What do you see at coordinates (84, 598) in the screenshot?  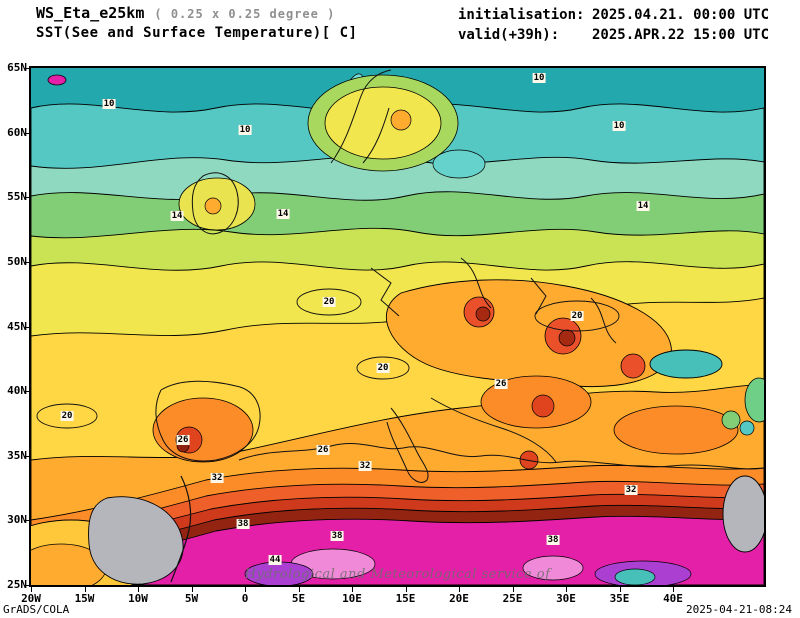 I see `lon-tick-label: 15W` at bounding box center [84, 598].